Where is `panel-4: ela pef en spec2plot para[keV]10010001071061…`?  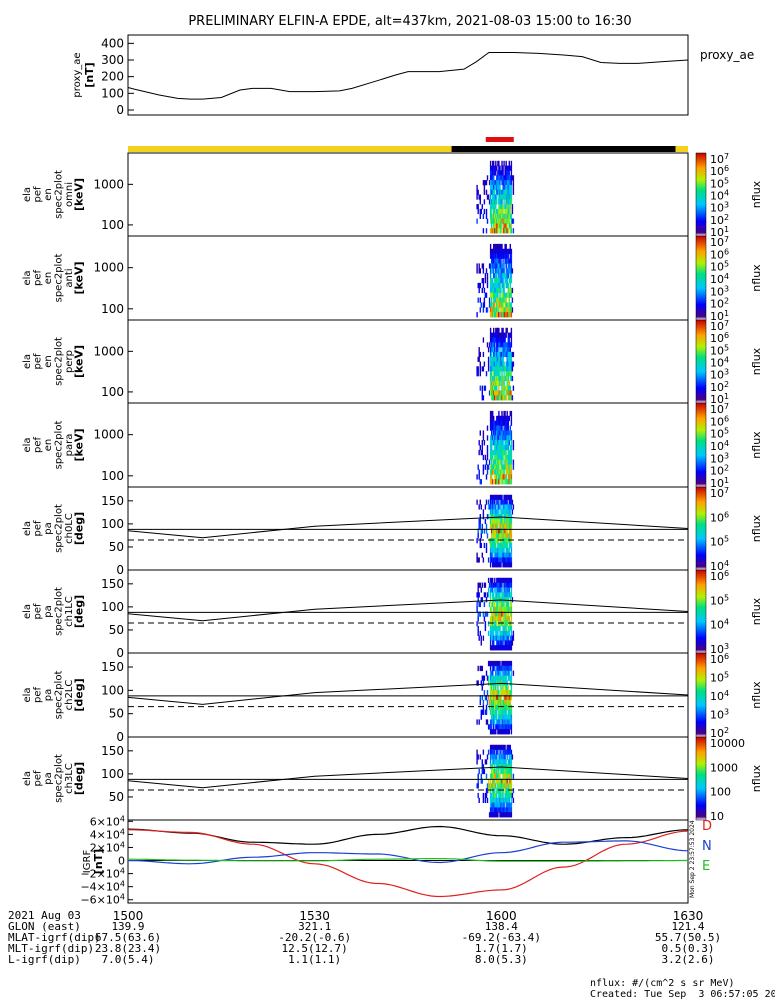 panel-4: ela pef en spec2plot para[keV]10010001071061… is located at coordinates (392, 446).